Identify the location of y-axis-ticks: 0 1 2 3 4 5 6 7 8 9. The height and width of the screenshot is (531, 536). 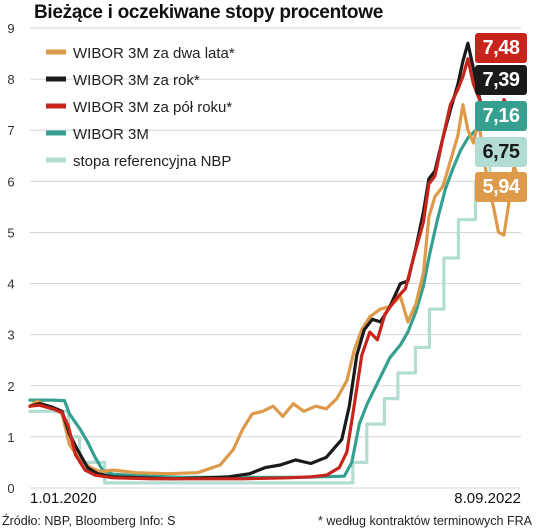
(10, 258).